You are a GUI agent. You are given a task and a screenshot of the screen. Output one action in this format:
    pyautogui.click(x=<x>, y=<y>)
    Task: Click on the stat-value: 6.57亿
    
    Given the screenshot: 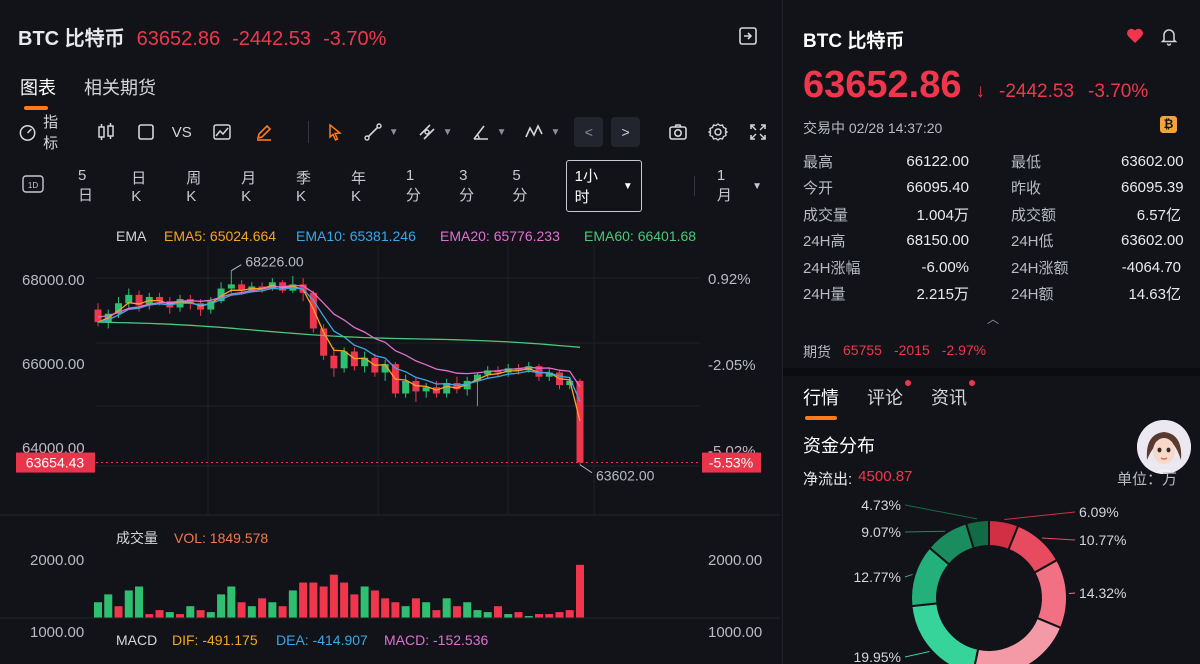 What is the action you would take?
    pyautogui.click(x=1158, y=215)
    